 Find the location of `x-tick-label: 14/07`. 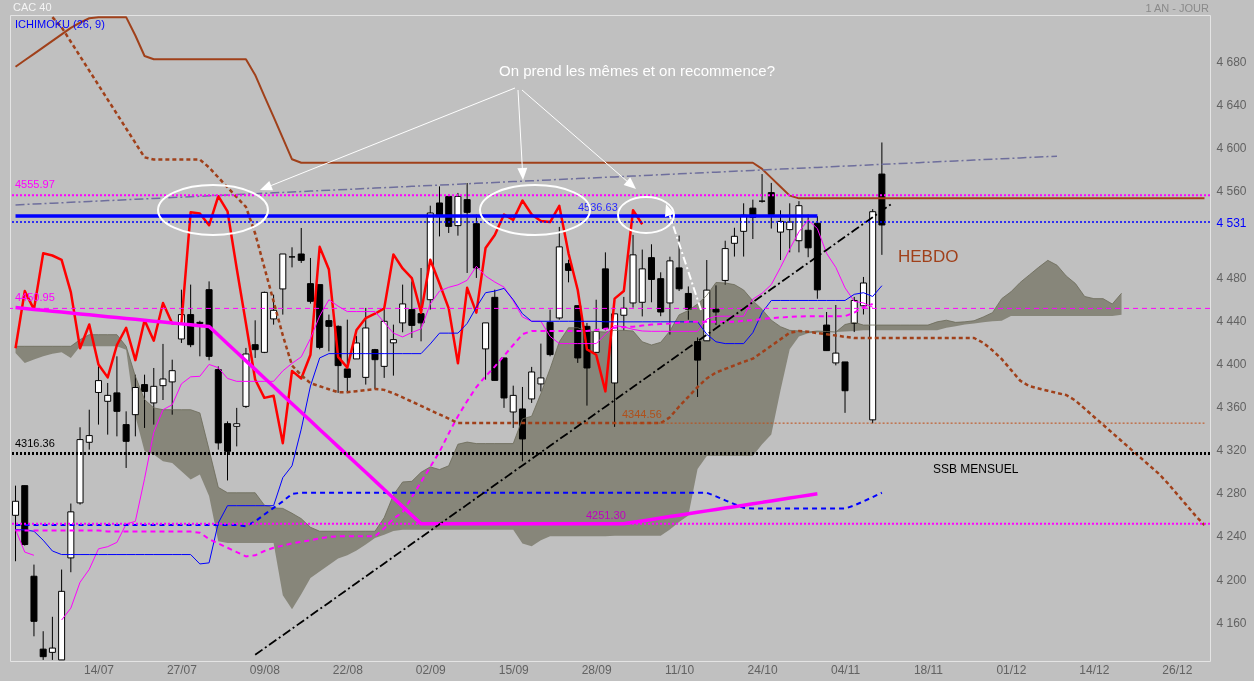

x-tick-label: 14/07 is located at coordinates (99, 669).